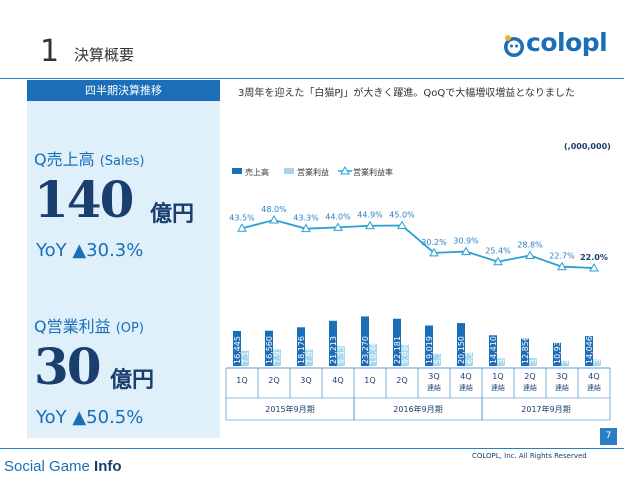 The width and height of the screenshot is (640, 480). What do you see at coordinates (565, 352) in the screenshot?
I see `op-value-label: 2,477` at bounding box center [565, 352].